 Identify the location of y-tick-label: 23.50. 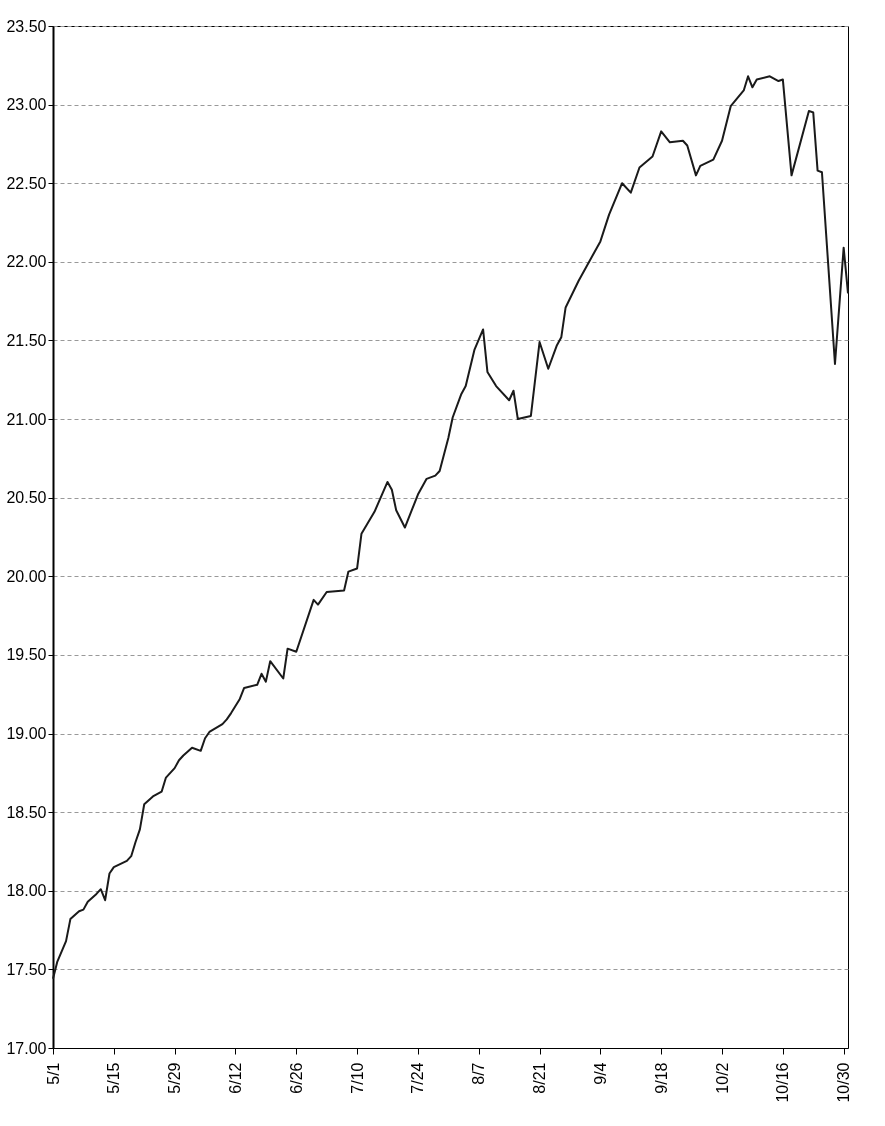
(26, 26).